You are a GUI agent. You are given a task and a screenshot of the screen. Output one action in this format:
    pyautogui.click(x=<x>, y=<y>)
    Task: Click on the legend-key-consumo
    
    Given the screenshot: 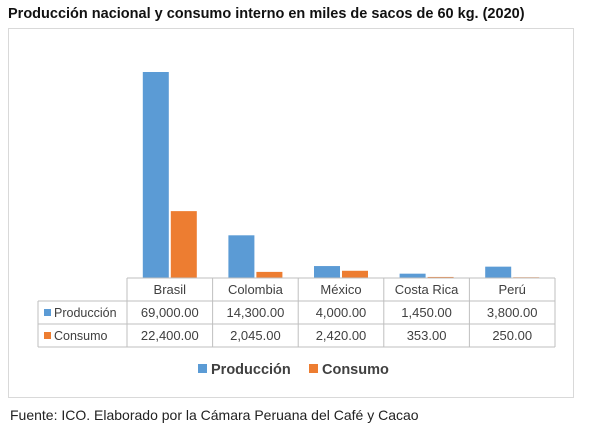 What is the action you would take?
    pyautogui.click(x=47, y=335)
    